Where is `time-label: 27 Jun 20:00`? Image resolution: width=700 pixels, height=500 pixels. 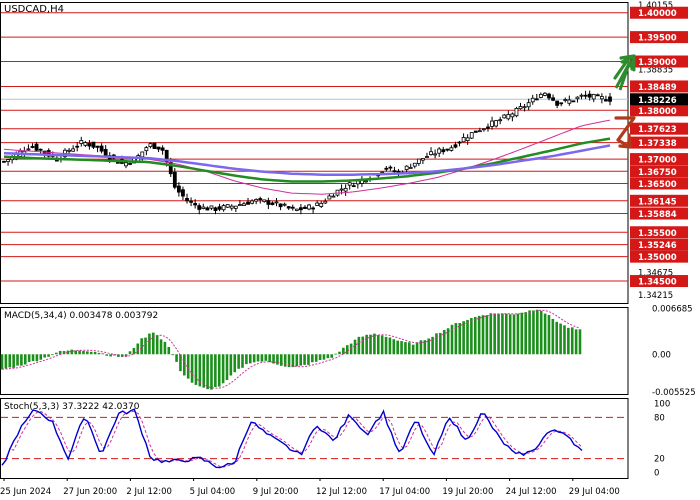
time-label: 27 Jun 20:00 is located at coordinates (90, 492).